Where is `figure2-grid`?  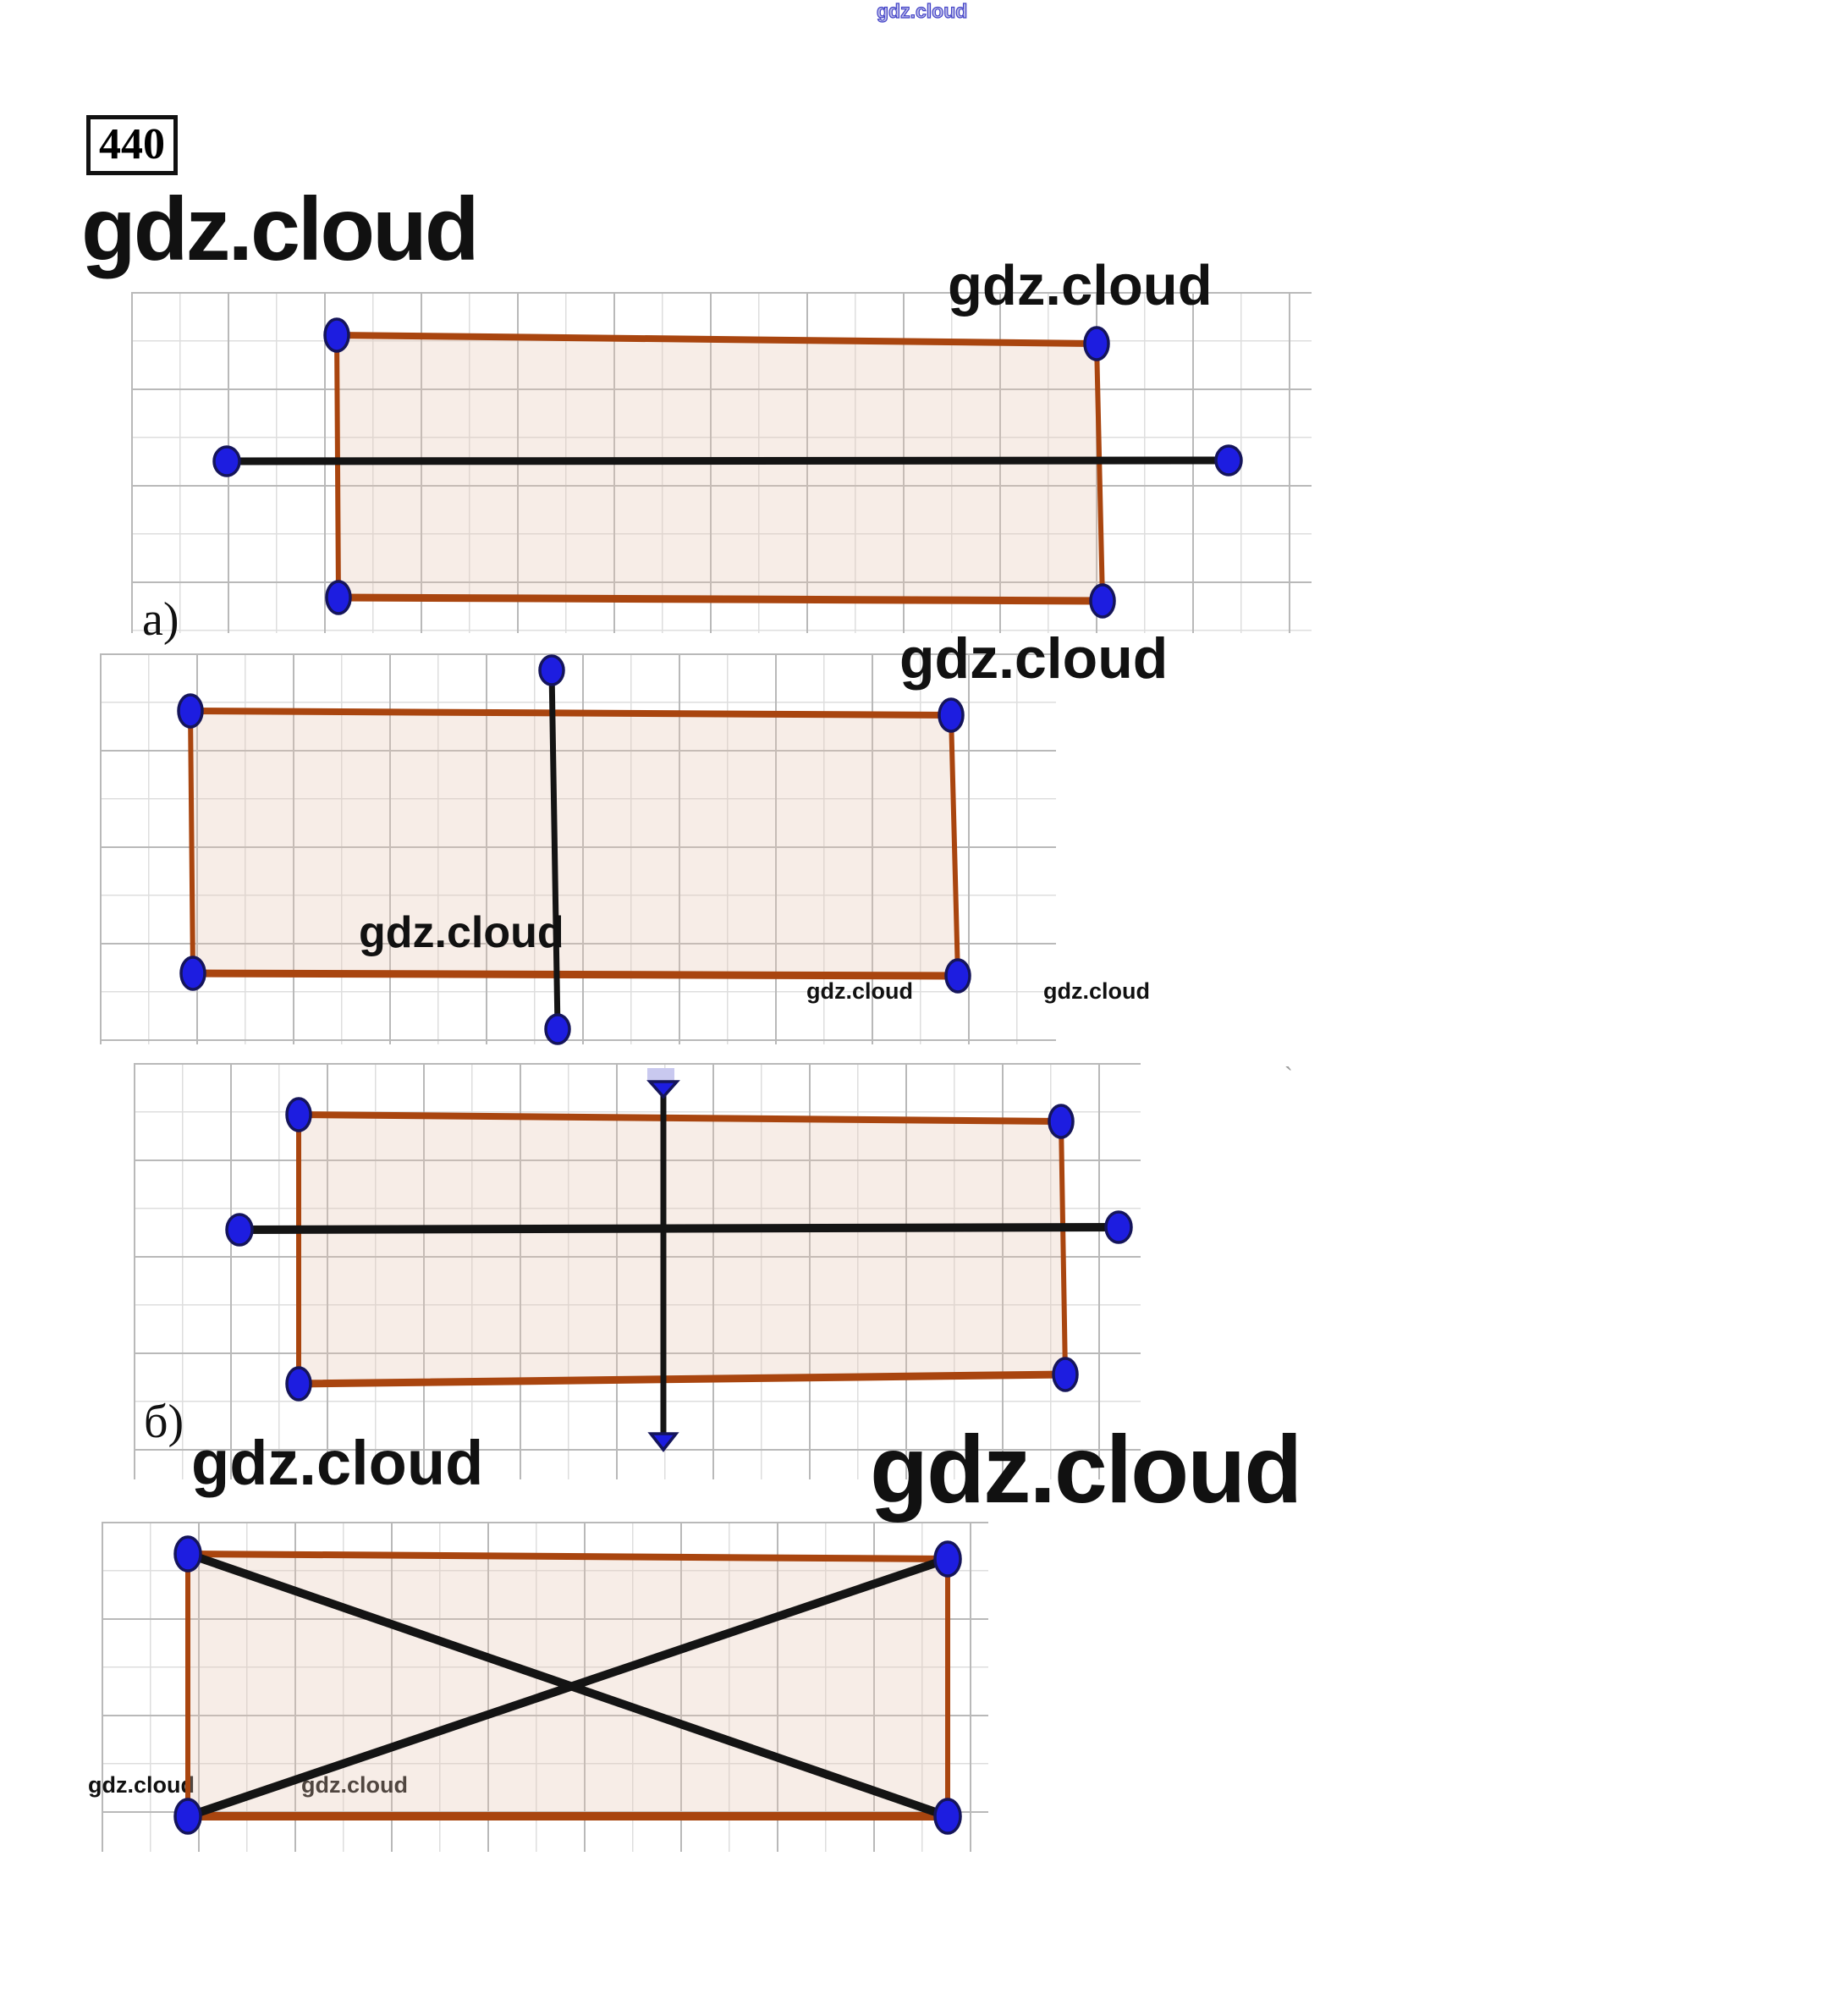 figure2-grid is located at coordinates (578, 848).